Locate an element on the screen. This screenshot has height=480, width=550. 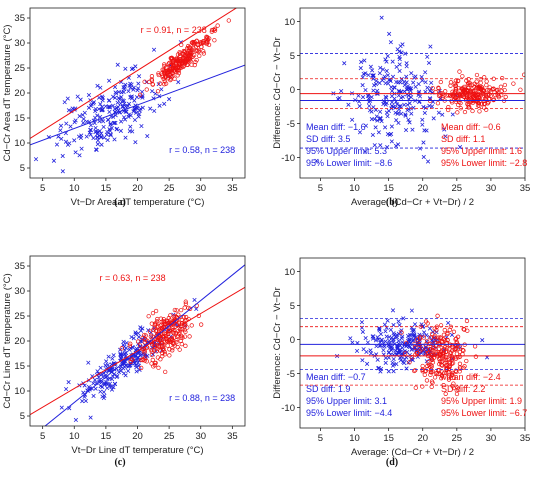
y-tick-label: 0 is located at coordinates (292, 90).